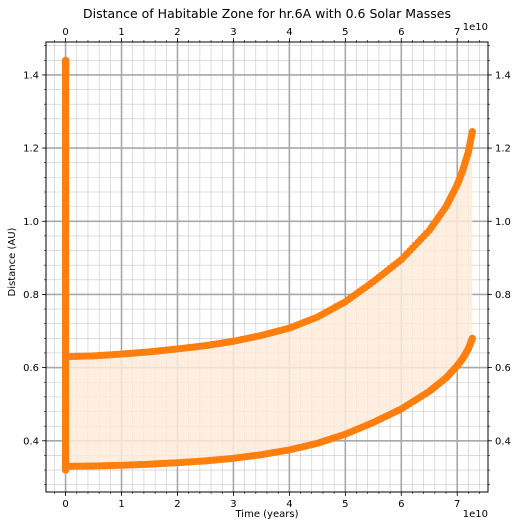 This screenshot has width=520, height=526. Describe the element at coordinates (31, 441) in the screenshot. I see `y-tick-label-left: 0.4` at that location.